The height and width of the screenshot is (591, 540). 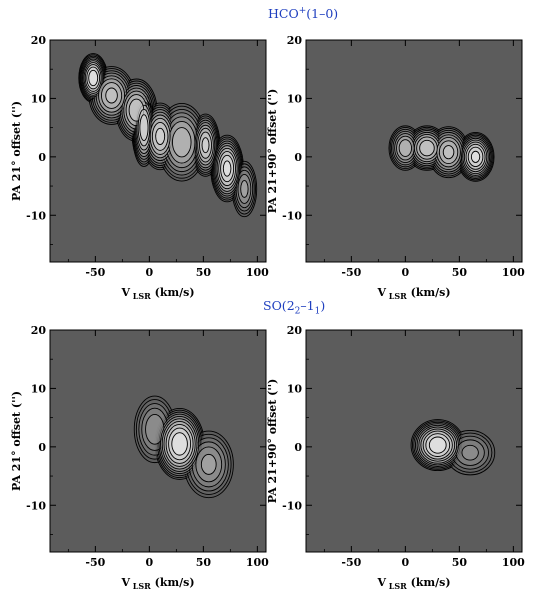 I want to click on row-title-so-sub2: 1, so click(x=317, y=311).